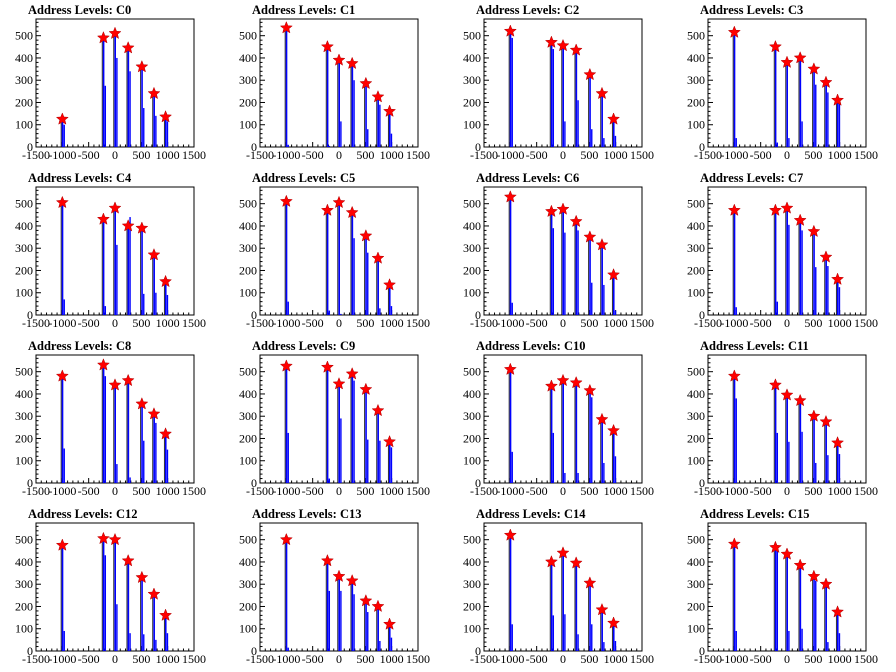  Describe the element at coordinates (303, 10) in the screenshot. I see `chart-title: Address Levels: C1` at that location.